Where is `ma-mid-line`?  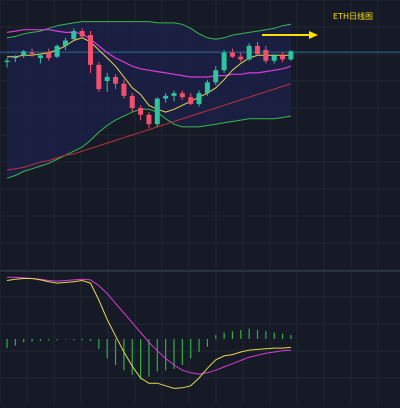
ma-mid-line is located at coordinates (149, 53).